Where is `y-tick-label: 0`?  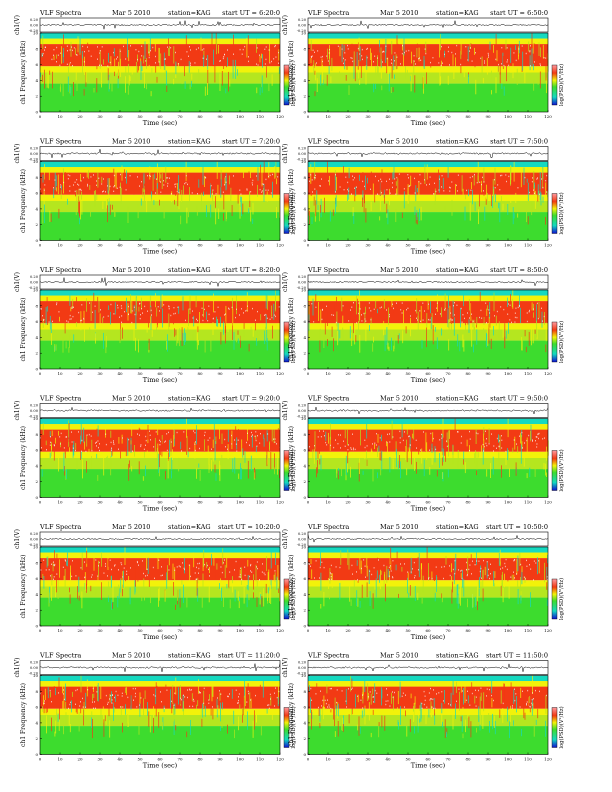
y-tick-label: 0 is located at coordinates (304, 497).